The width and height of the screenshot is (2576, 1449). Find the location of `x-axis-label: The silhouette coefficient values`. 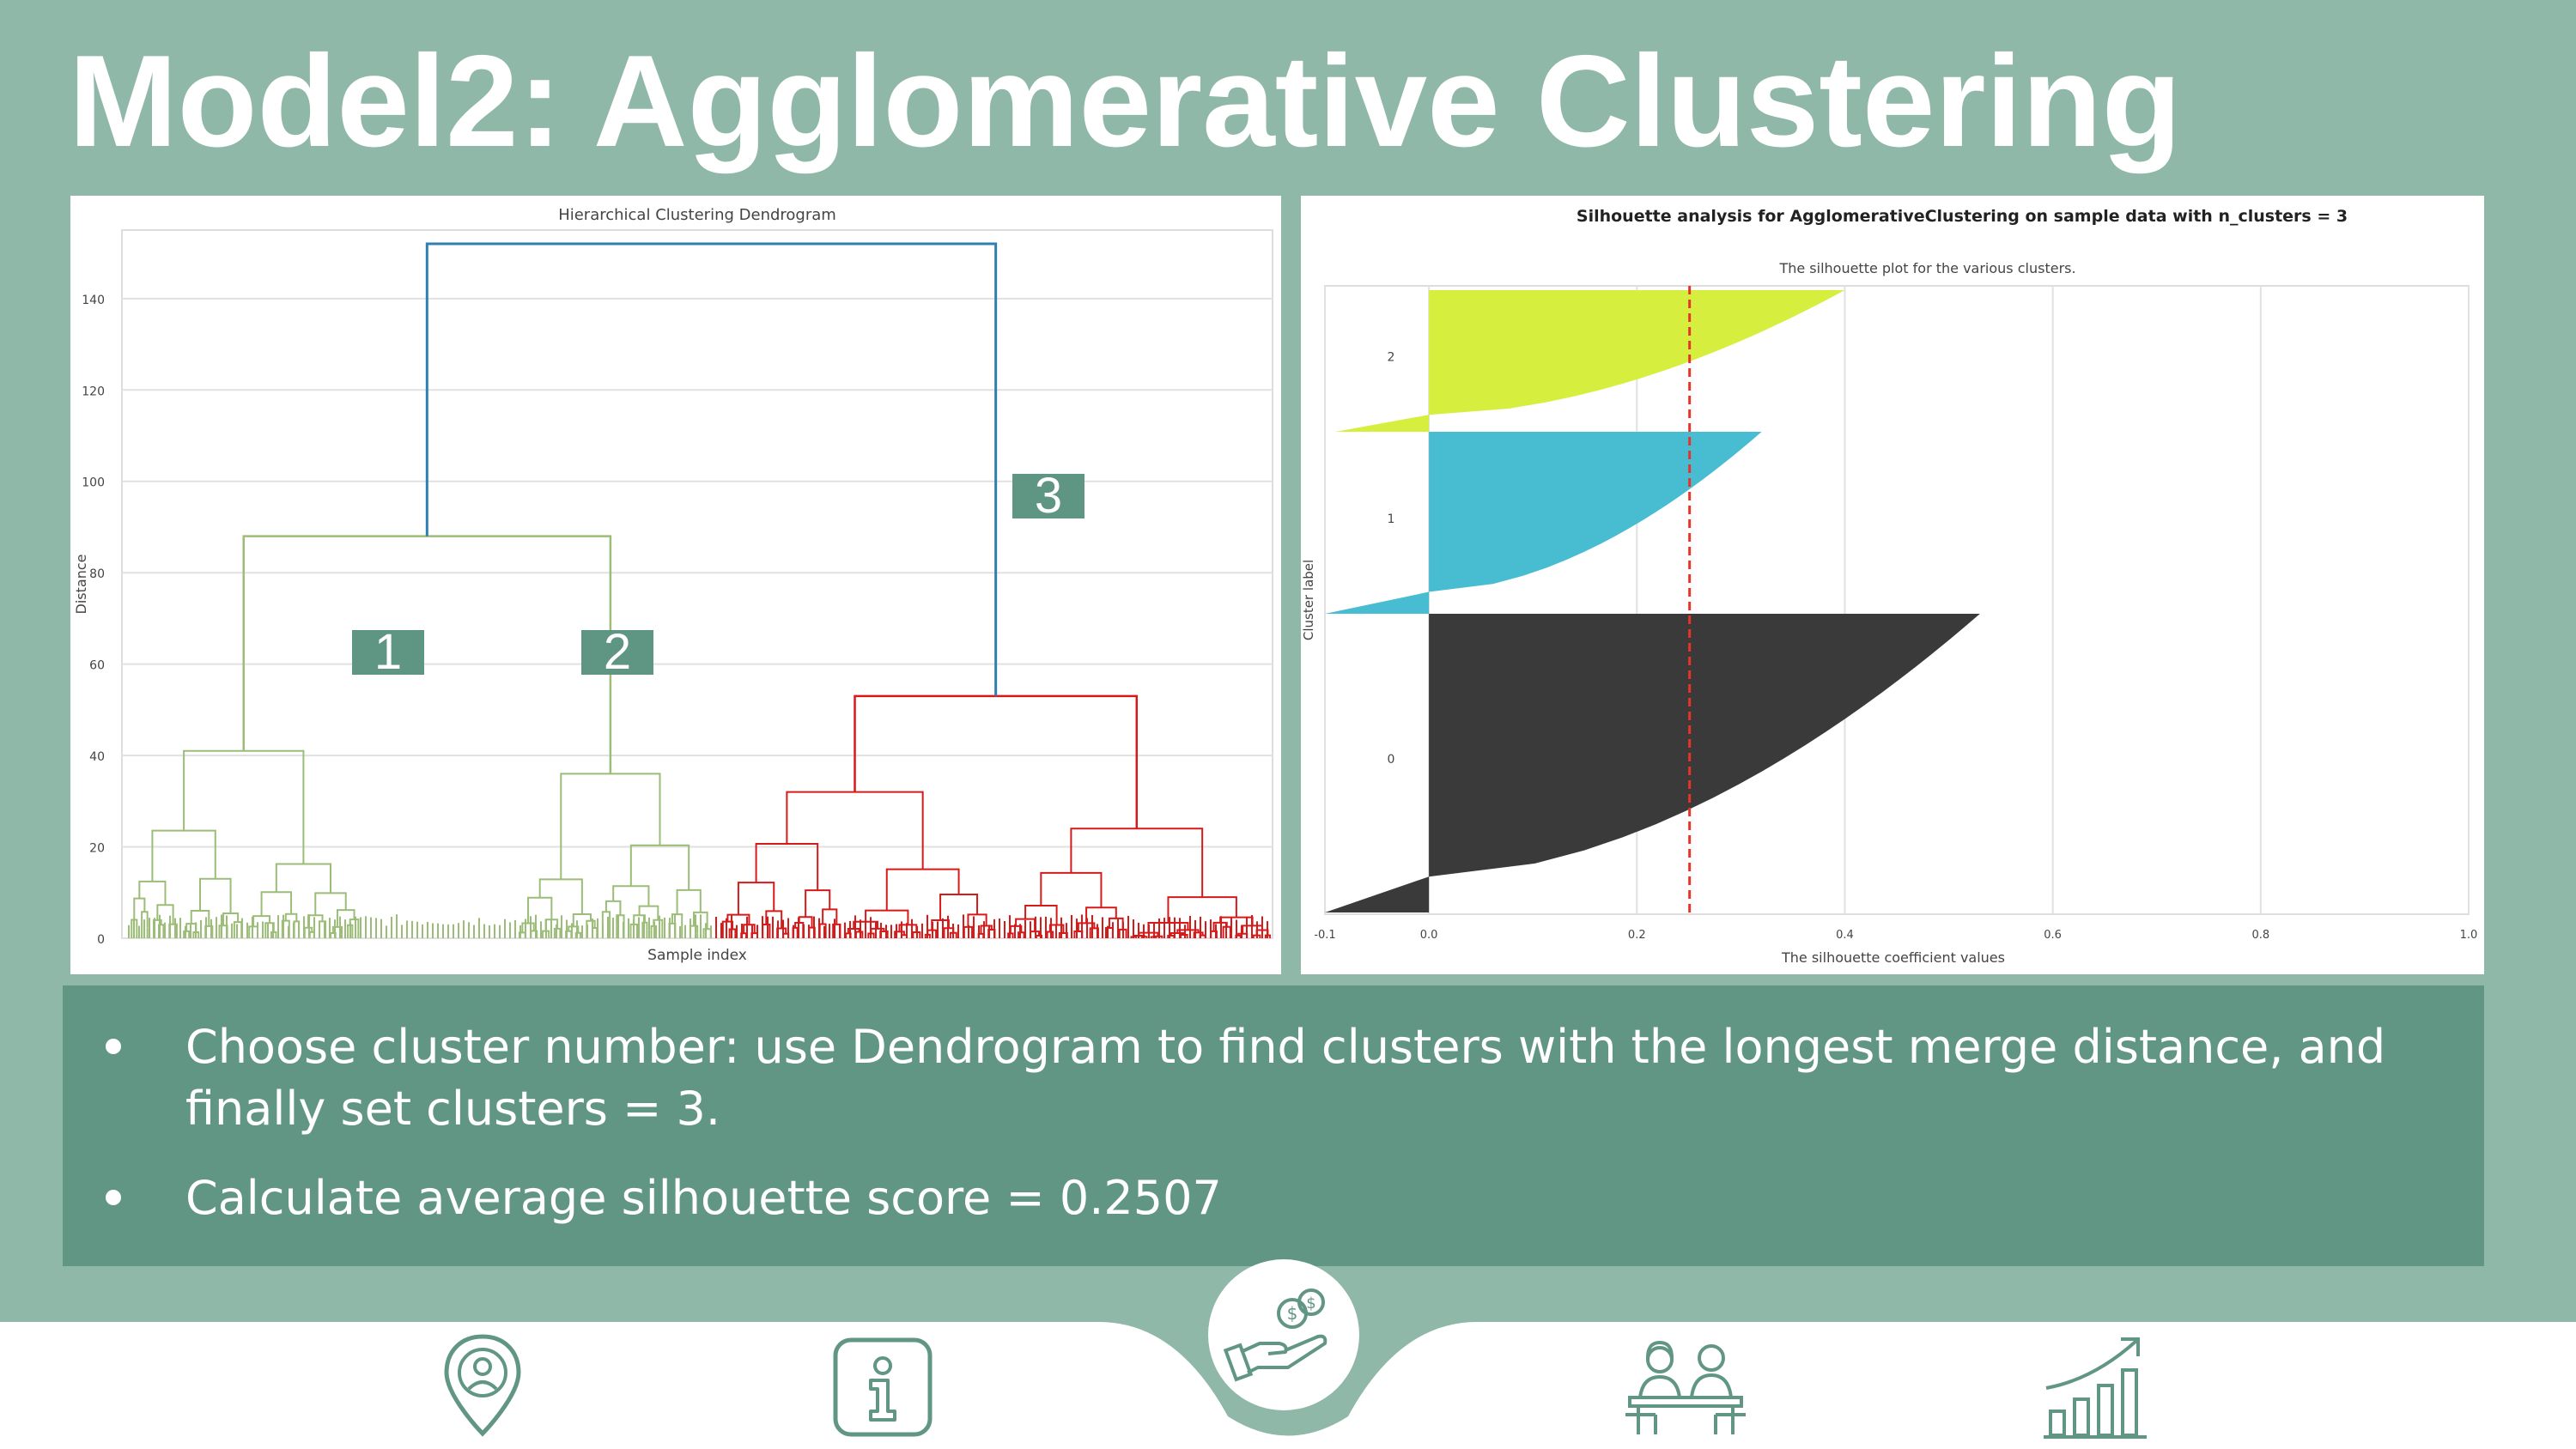

x-axis-label: The silhouette coefficient values is located at coordinates (1893, 957).